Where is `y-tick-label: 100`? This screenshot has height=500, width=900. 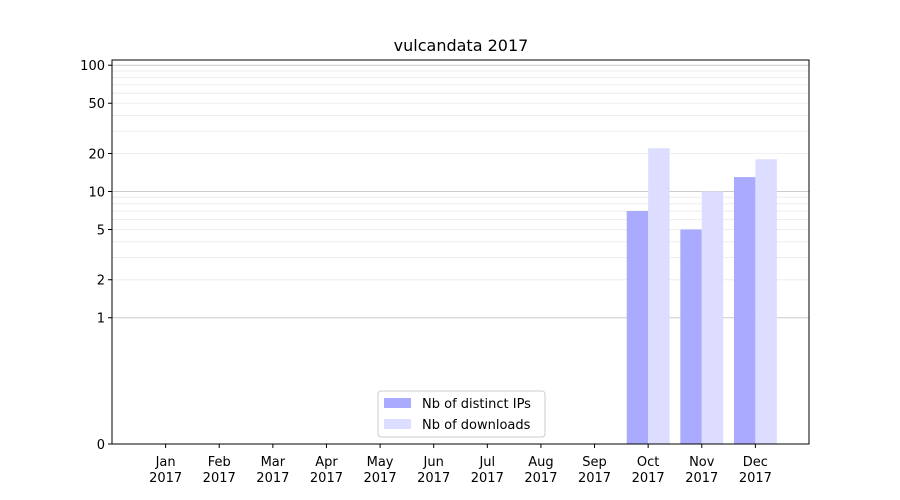 y-tick-label: 100 is located at coordinates (92, 66).